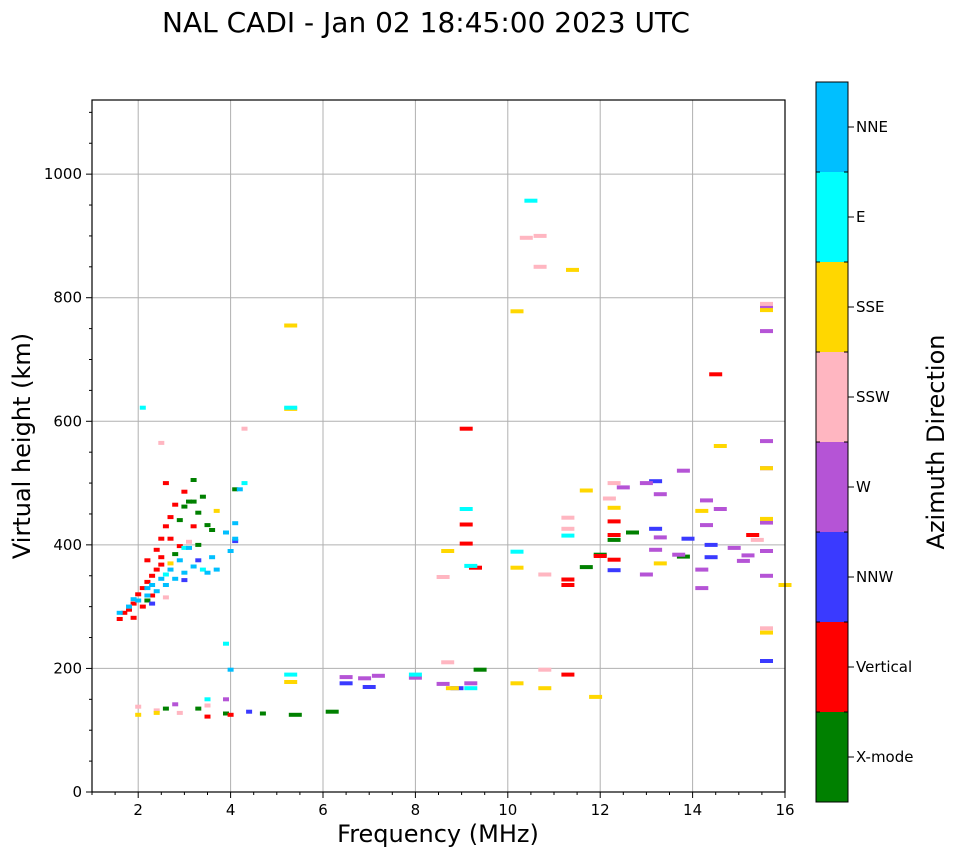 The height and width of the screenshot is (857, 958). What do you see at coordinates (416, 810) in the screenshot?
I see `x-tick-label: 8` at bounding box center [416, 810].